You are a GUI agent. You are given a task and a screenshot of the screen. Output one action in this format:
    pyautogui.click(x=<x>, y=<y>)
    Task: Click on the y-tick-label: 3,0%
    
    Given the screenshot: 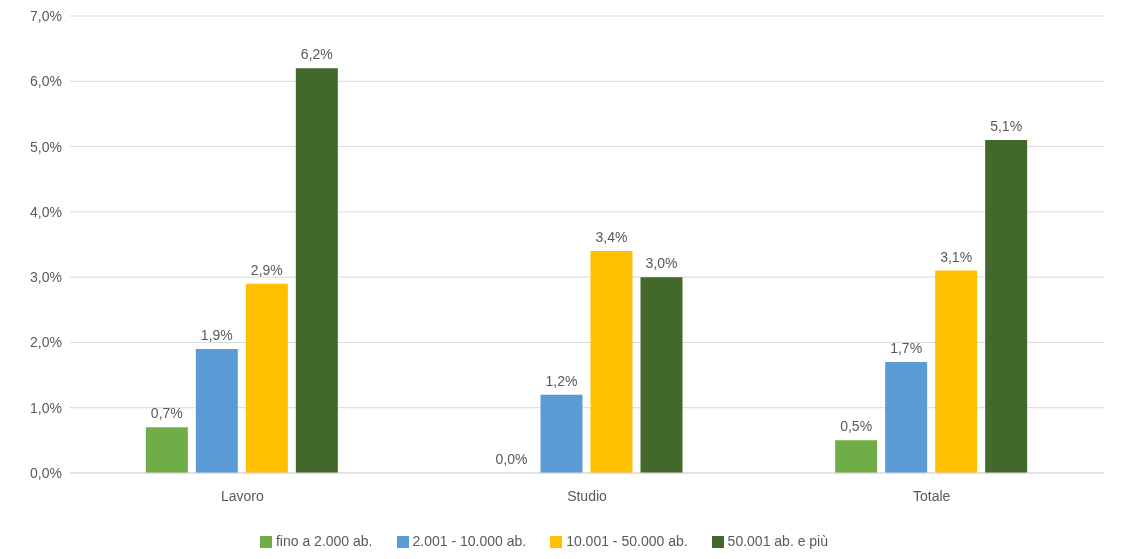 What is the action you would take?
    pyautogui.click(x=46, y=277)
    